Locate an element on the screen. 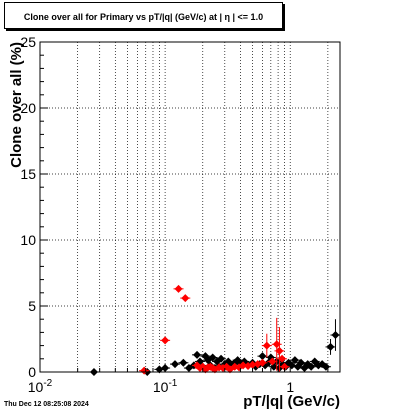 The width and height of the screenshot is (400, 414). x-axis-label: pT/|q| (GeV/c) is located at coordinates (291, 401).